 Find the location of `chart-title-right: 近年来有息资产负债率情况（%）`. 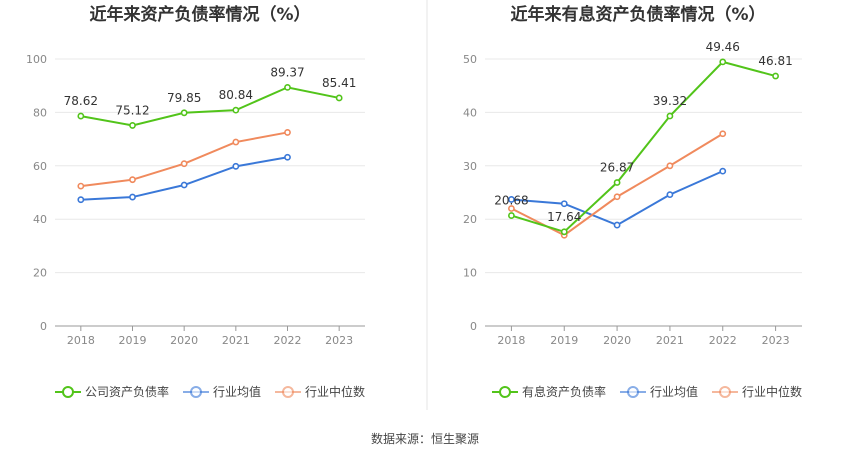

chart-title-right: 近年来有息资产负债率情况（%） is located at coordinates (637, 14).